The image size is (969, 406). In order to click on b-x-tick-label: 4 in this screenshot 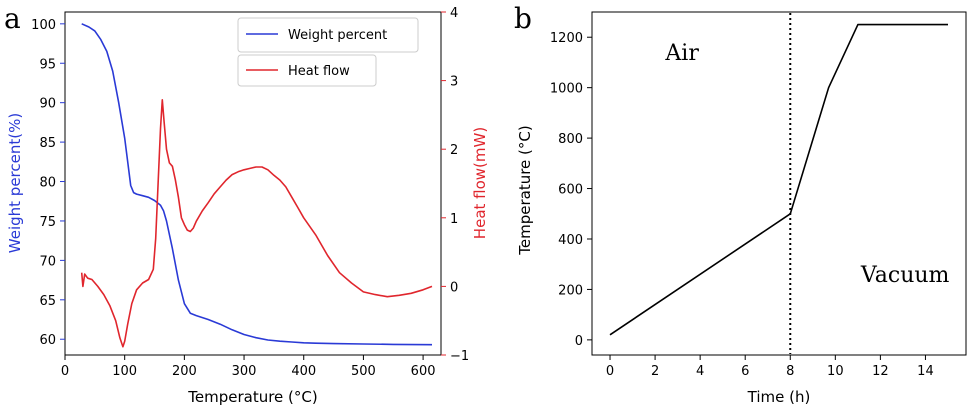, I will do `click(700, 371)`.